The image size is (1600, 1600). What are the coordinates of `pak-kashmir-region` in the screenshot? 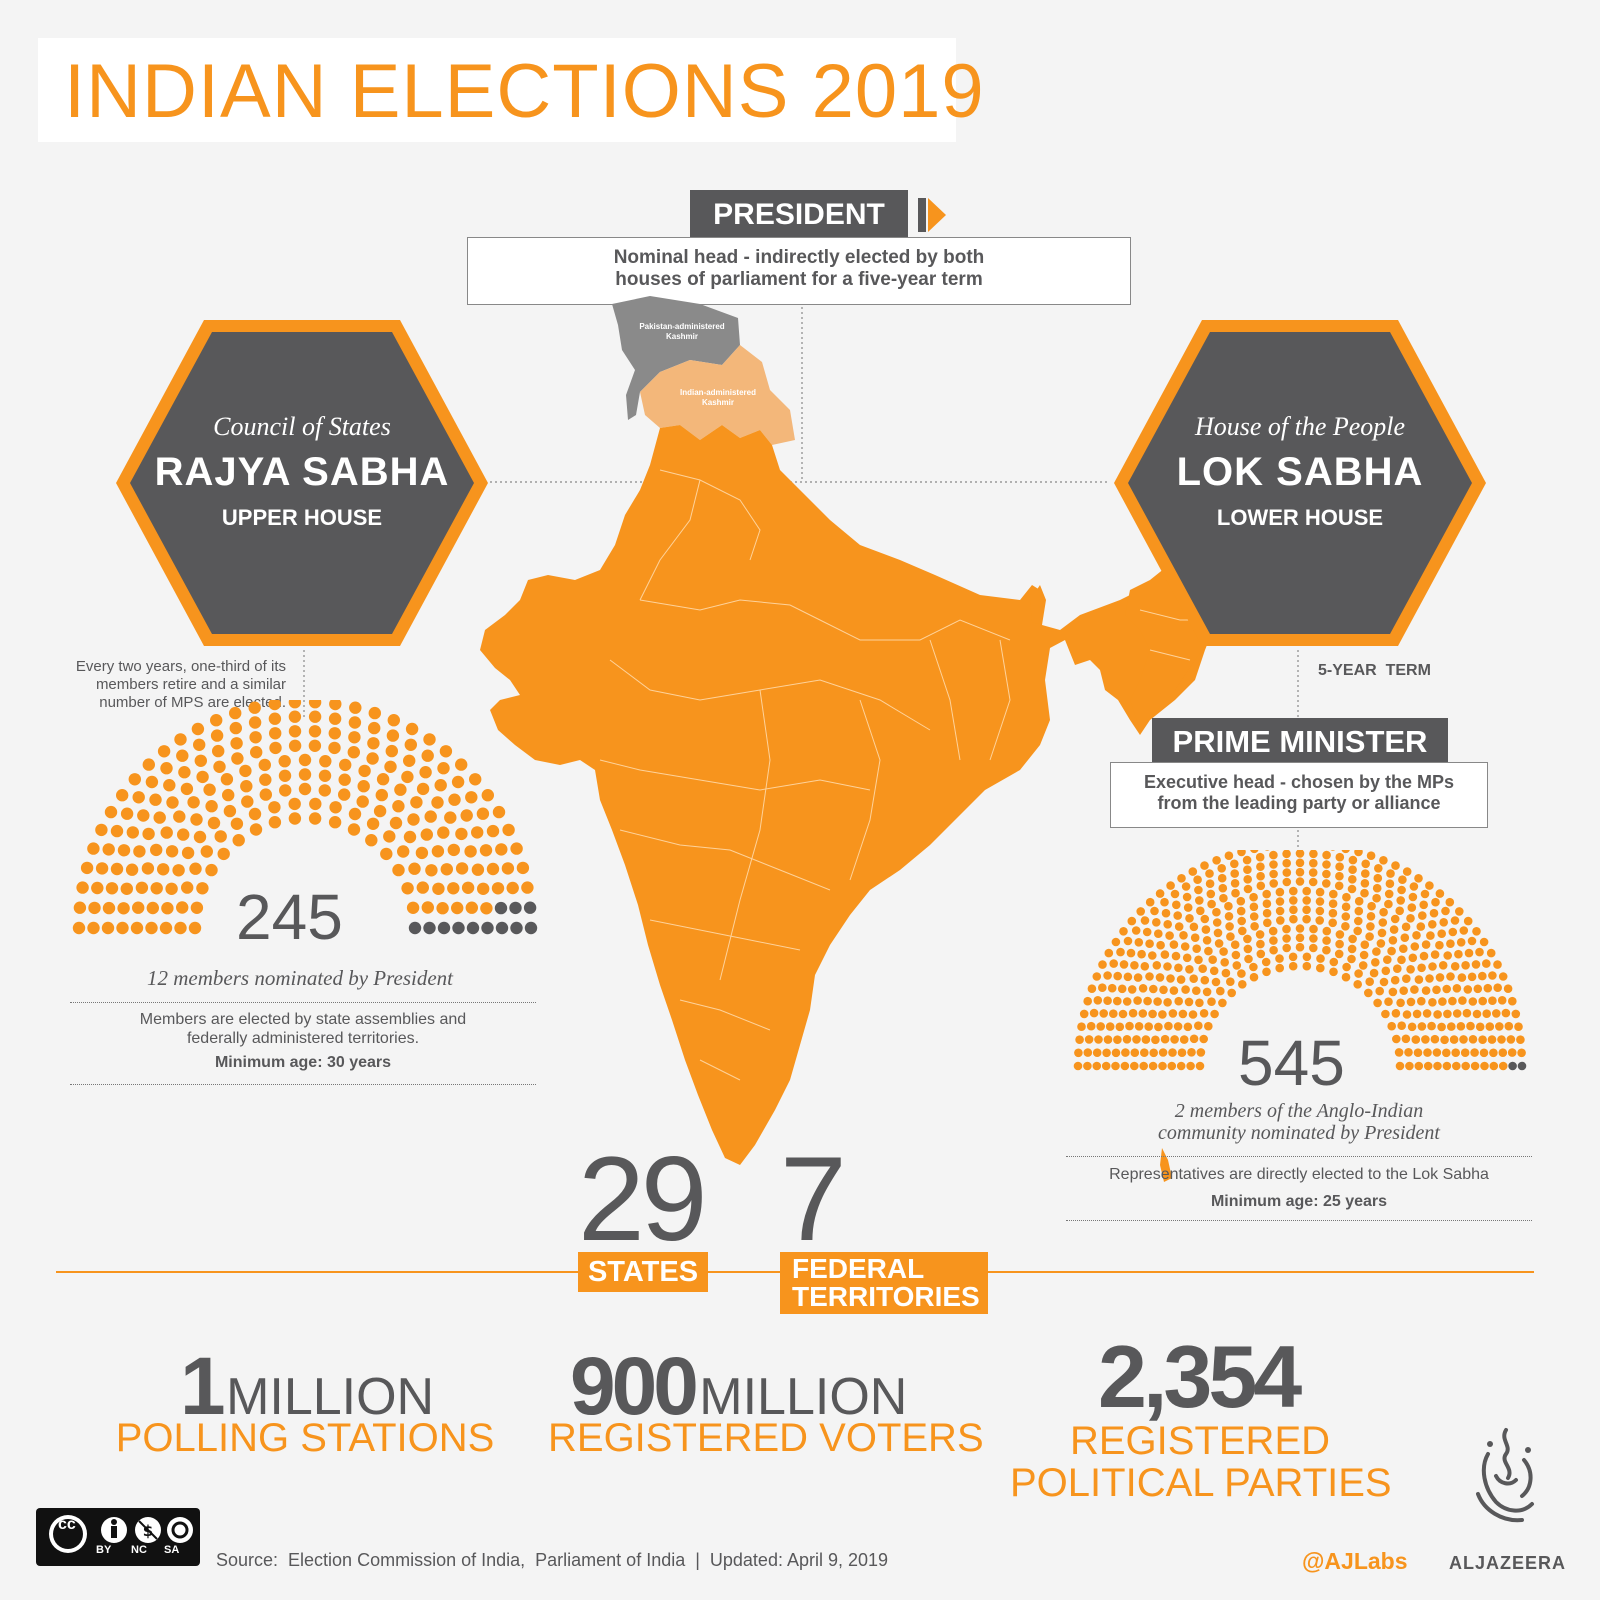 It's located at (676, 358).